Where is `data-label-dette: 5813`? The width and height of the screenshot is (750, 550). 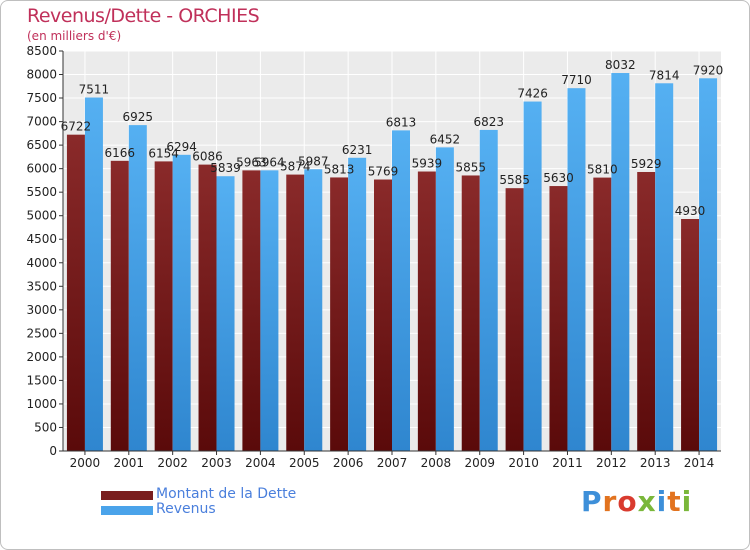
data-label-dette: 5813 is located at coordinates (339, 169).